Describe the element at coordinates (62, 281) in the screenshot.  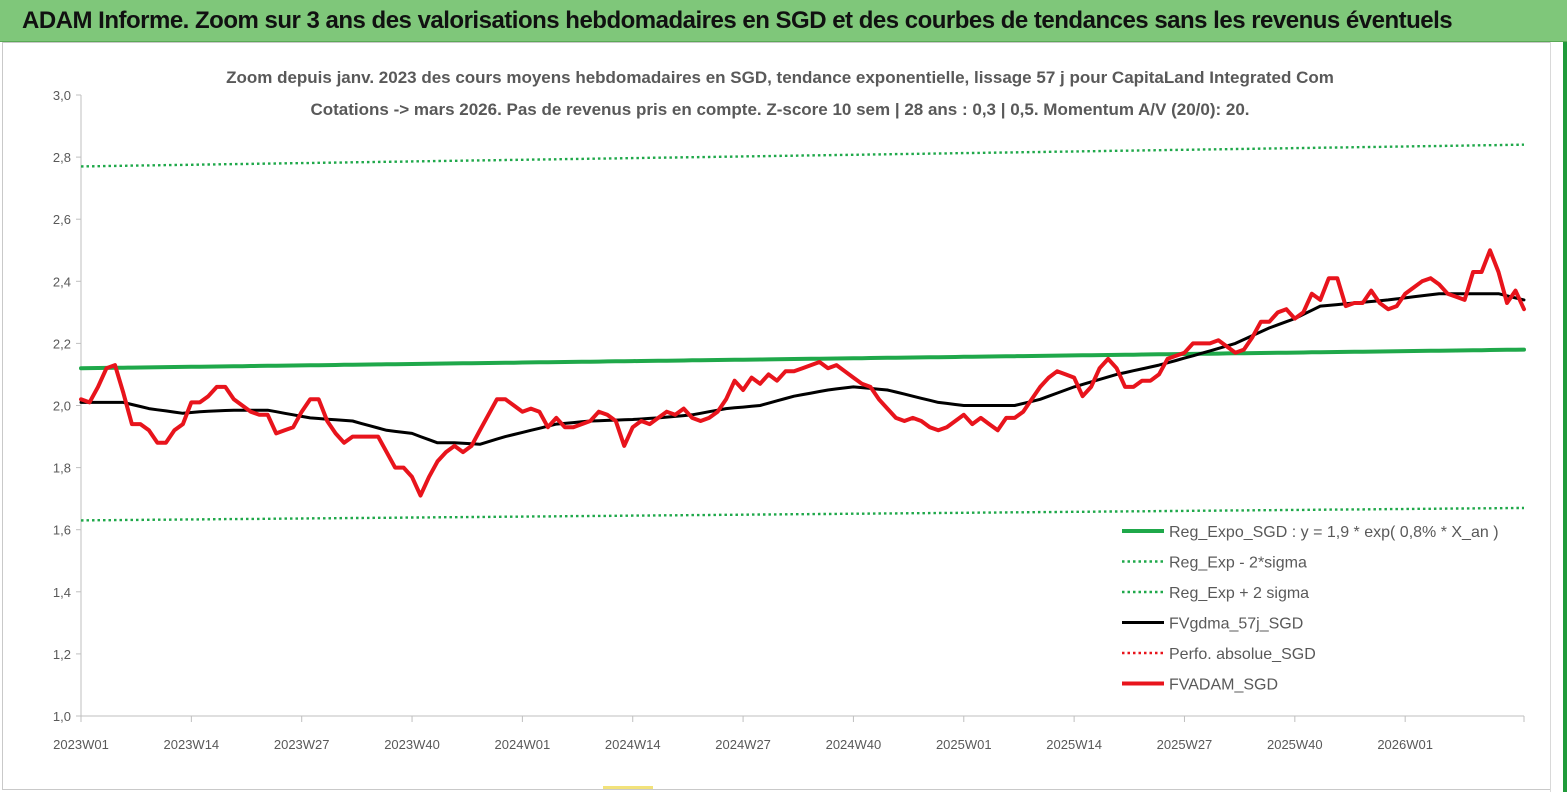
I see `y-tick-label: 2,4` at that location.